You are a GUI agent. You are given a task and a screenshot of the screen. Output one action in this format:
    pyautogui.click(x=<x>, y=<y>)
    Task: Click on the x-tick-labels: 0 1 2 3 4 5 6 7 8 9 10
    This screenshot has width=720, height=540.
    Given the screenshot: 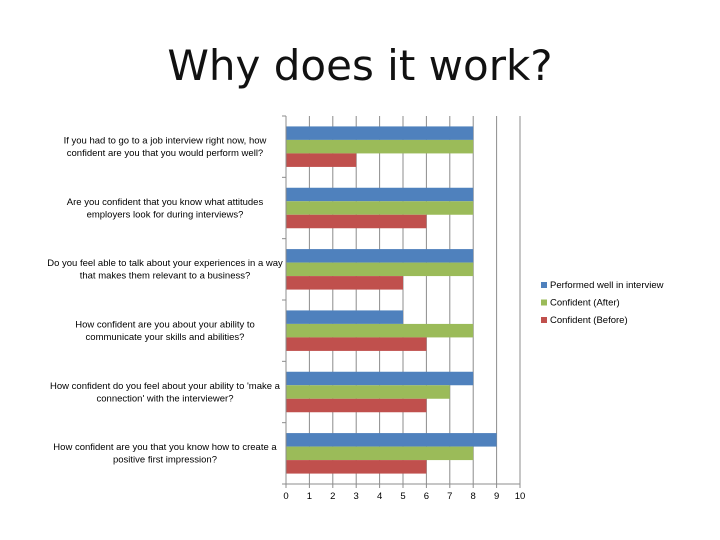 What is the action you would take?
    pyautogui.click(x=404, y=496)
    